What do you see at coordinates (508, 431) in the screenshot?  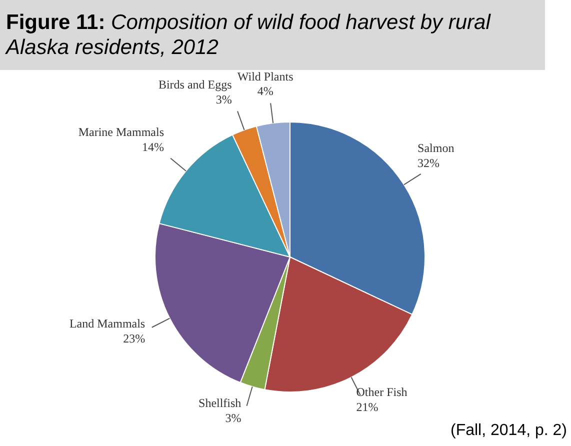 I see `text: (Fall, 2014, p. 2)` at bounding box center [508, 431].